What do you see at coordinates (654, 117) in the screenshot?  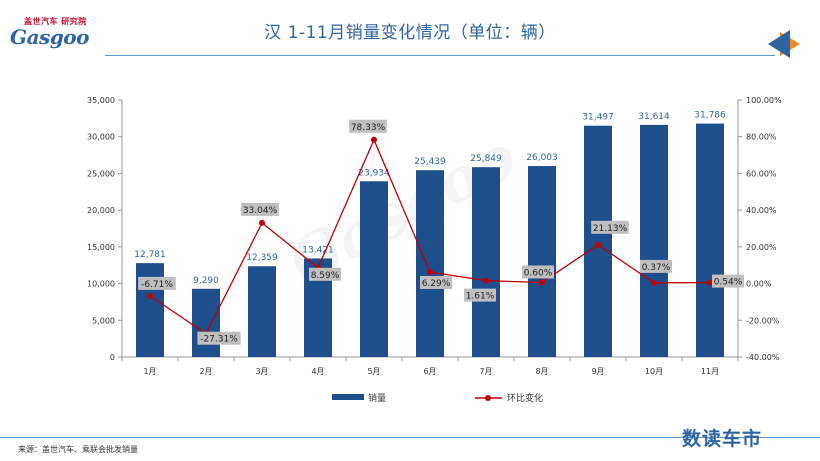 I see `bar-value-label: 31,614` at bounding box center [654, 117].